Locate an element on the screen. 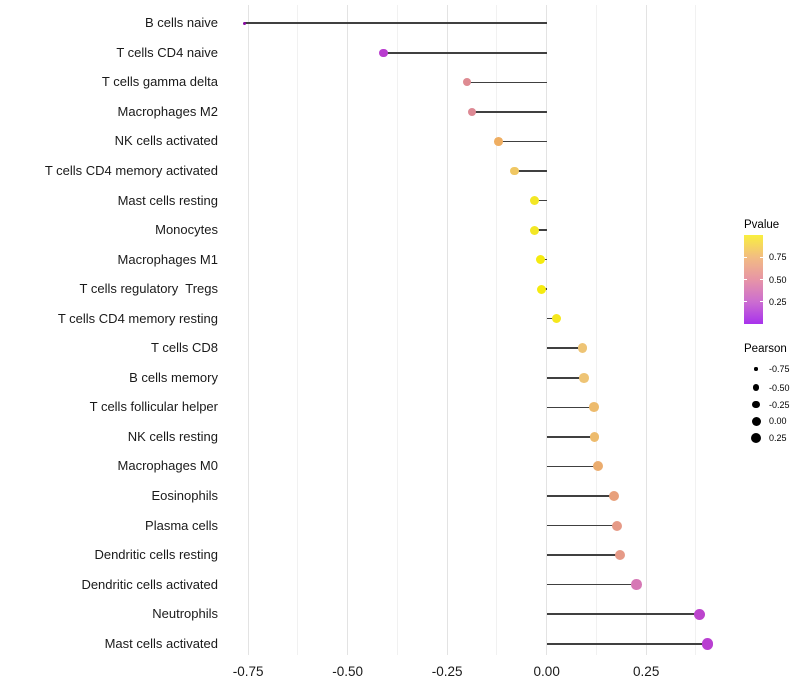 This screenshot has width=800, height=700. y-axis-category-label: Dendritic cells resting is located at coordinates (156, 555).